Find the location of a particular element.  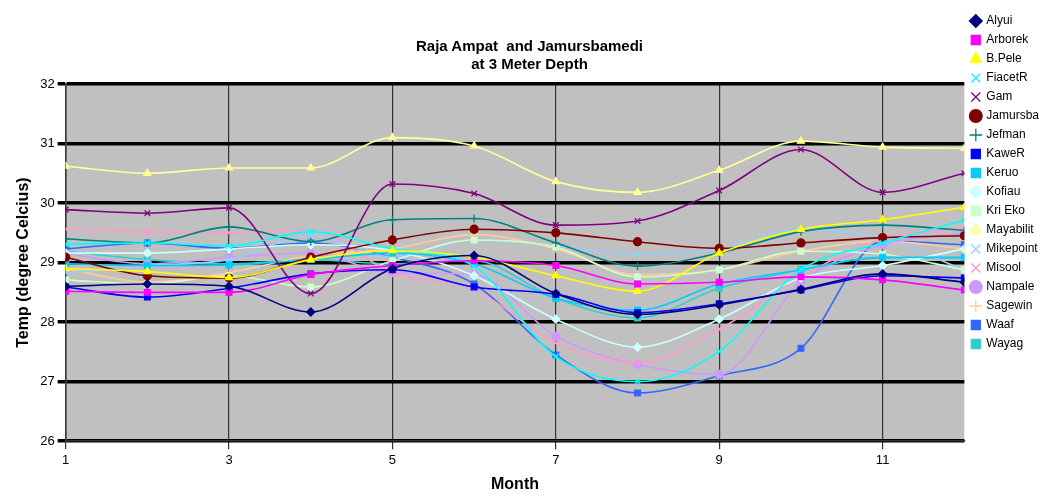

y-tick-label: 30 is located at coordinates (47, 202).